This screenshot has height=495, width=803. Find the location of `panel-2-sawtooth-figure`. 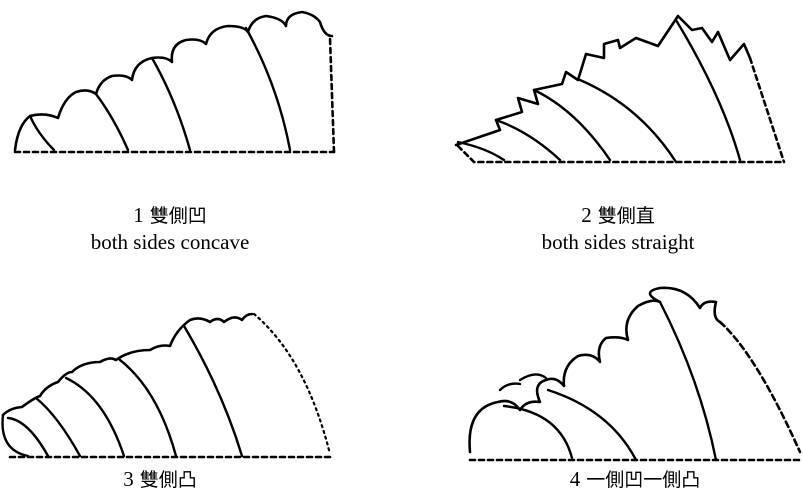

panel-2-sawtooth-figure is located at coordinates (620, 89).